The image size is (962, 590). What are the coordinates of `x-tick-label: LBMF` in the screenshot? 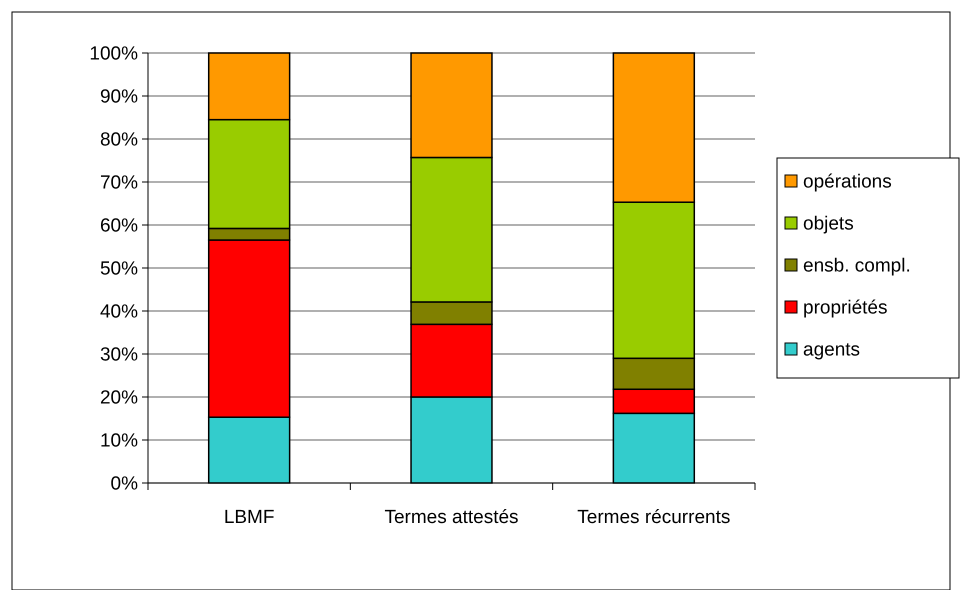 It's located at (249, 517).